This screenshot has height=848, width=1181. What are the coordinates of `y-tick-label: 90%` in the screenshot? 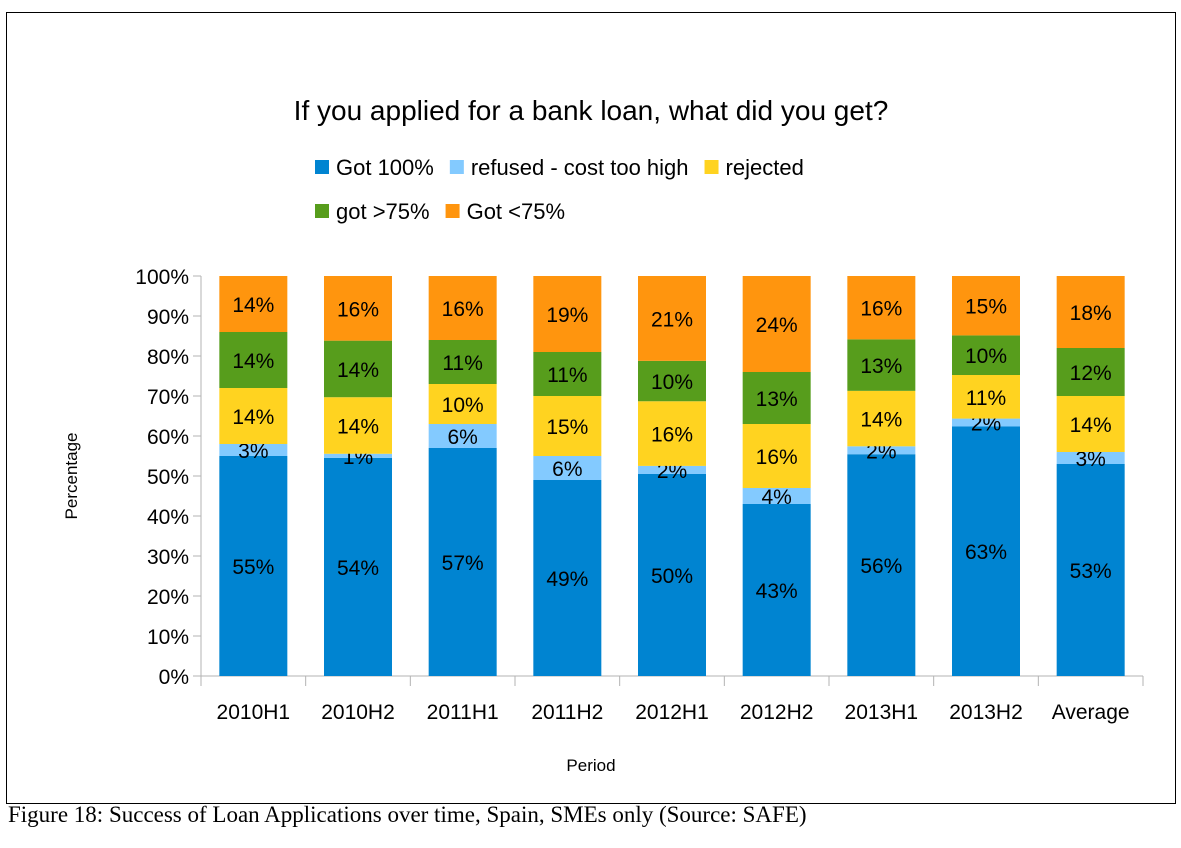 It's located at (168, 317).